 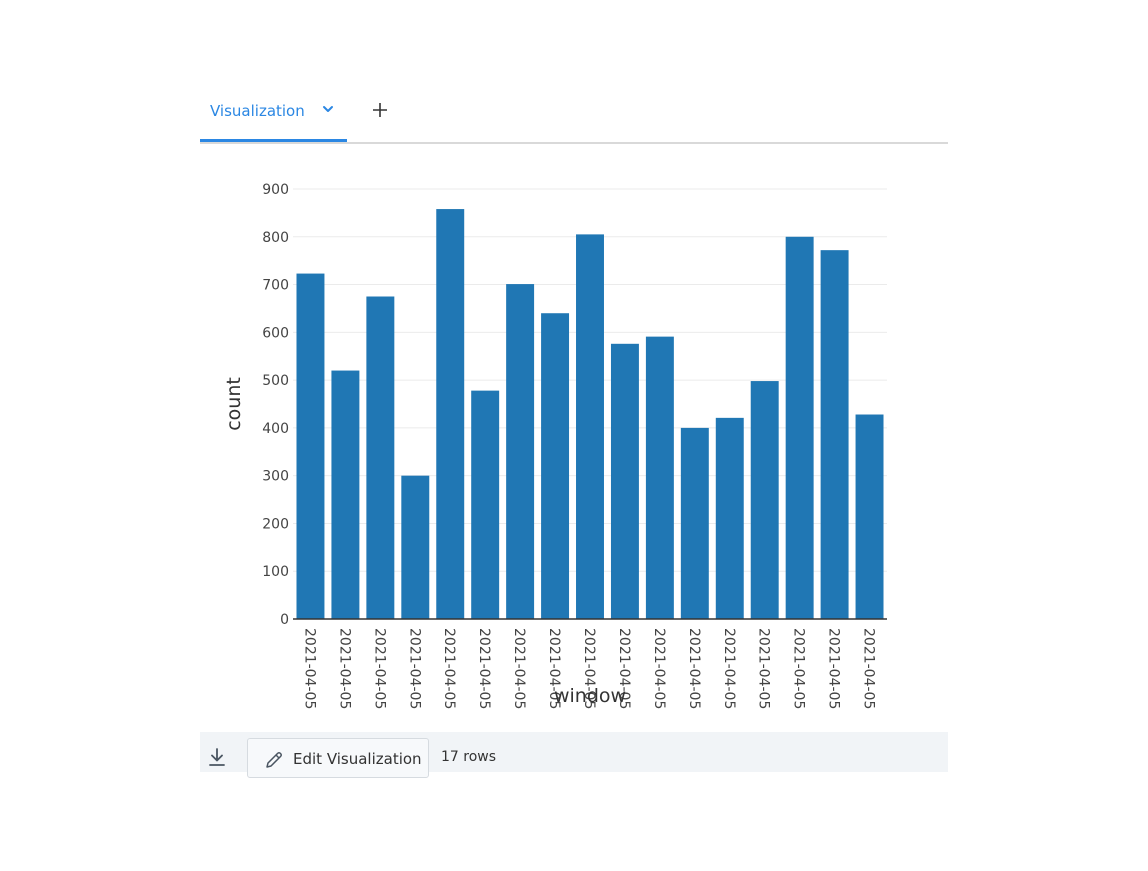 I want to click on y-tick-label: 0, so click(x=284, y=620).